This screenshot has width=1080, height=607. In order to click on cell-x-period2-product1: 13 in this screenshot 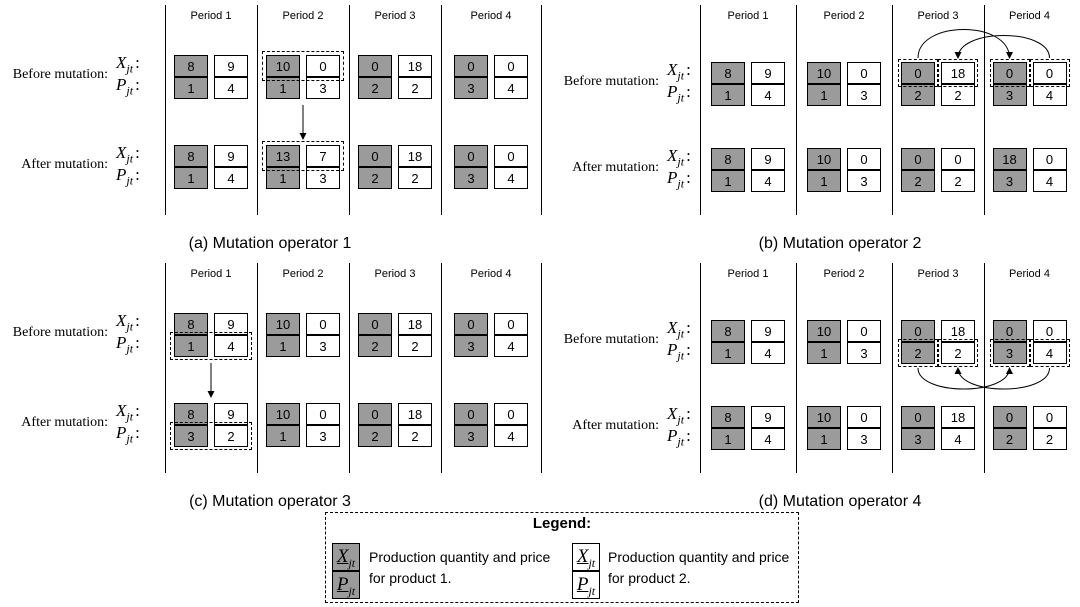, I will do `click(283, 156)`.